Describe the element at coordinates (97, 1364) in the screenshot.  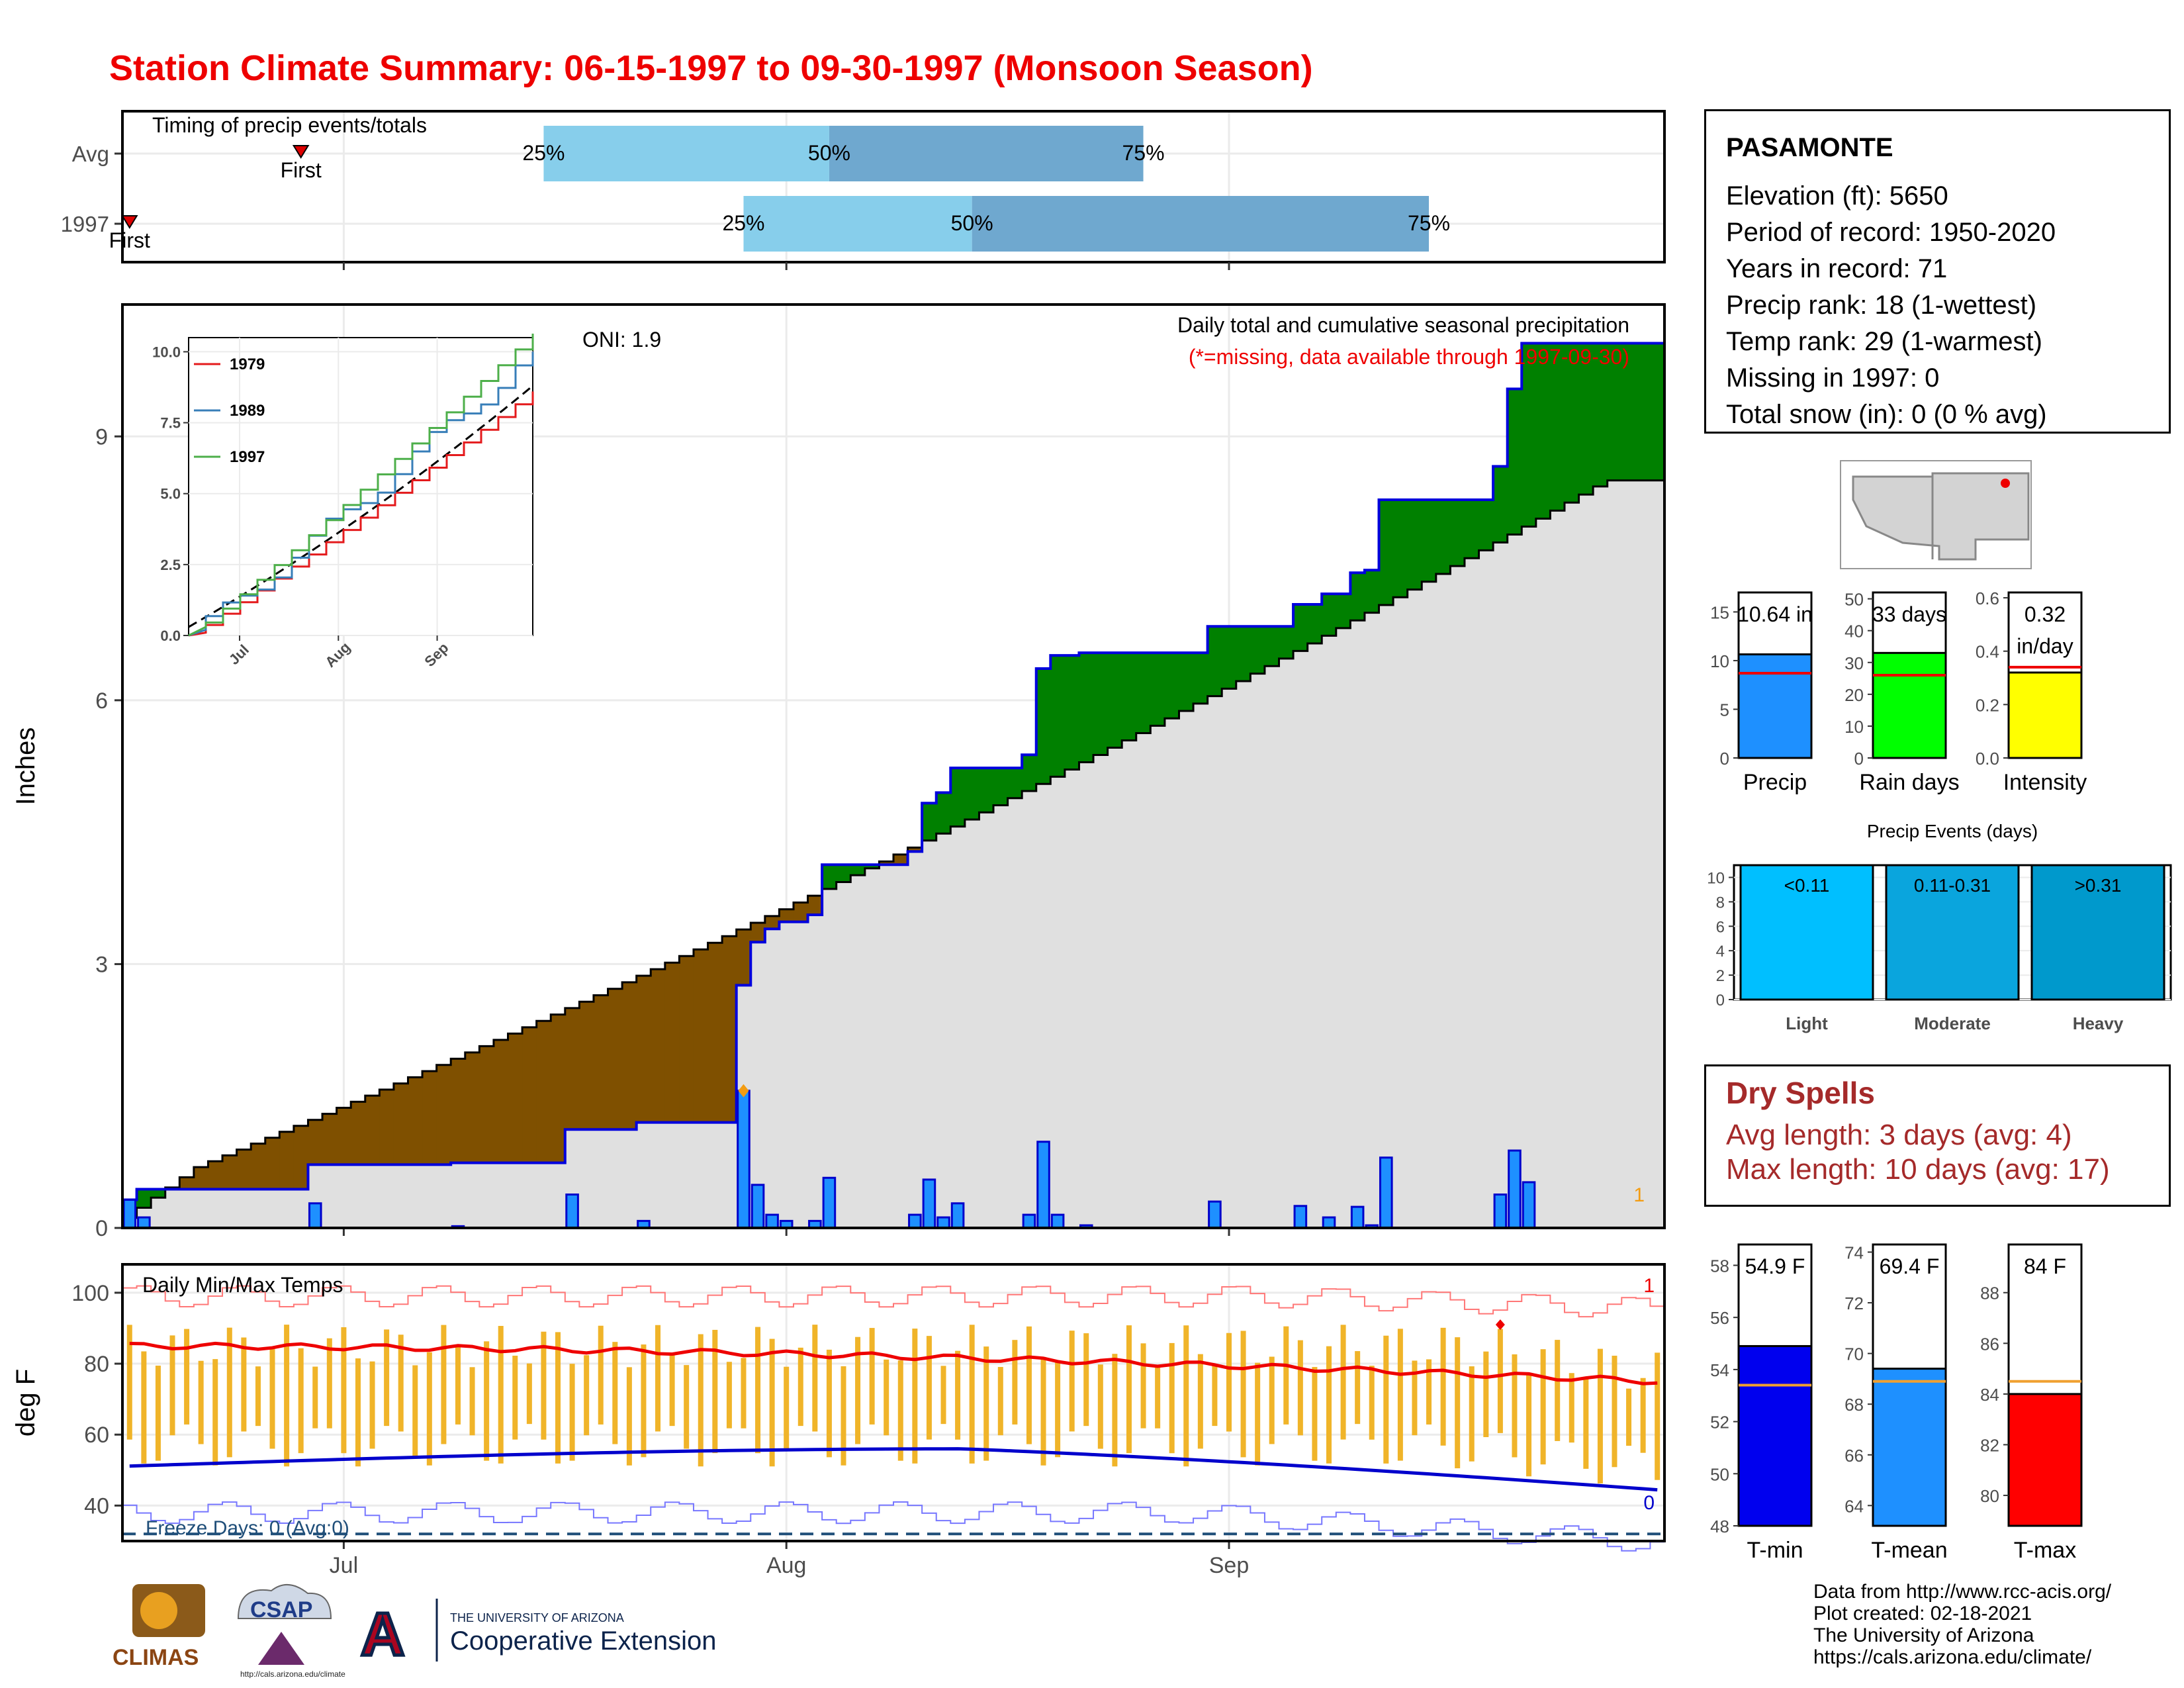
I see `temp-ytick: 80` at that location.